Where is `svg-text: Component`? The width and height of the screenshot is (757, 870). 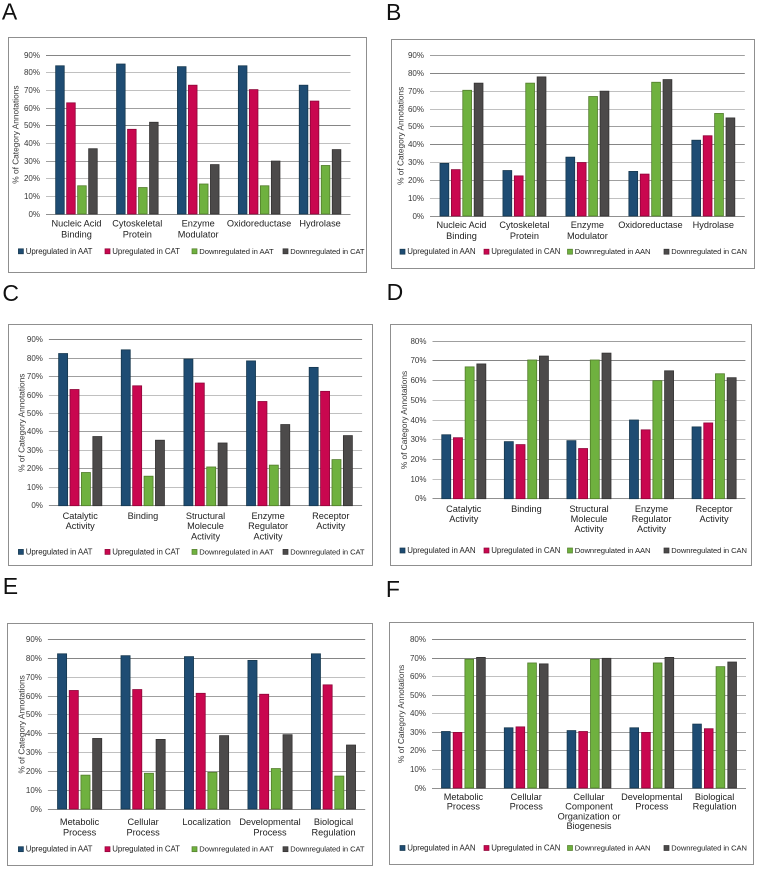
svg-text: Component is located at coordinates (589, 807).